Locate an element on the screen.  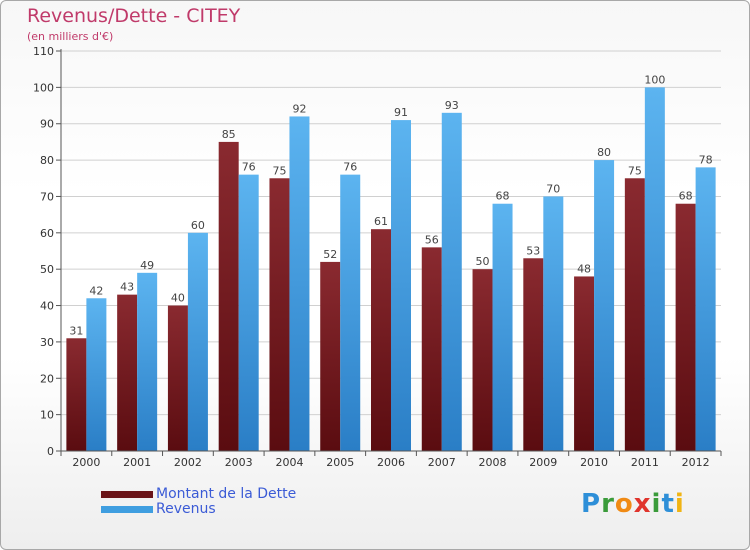
bar-label-debt: 40 is located at coordinates (178, 298).